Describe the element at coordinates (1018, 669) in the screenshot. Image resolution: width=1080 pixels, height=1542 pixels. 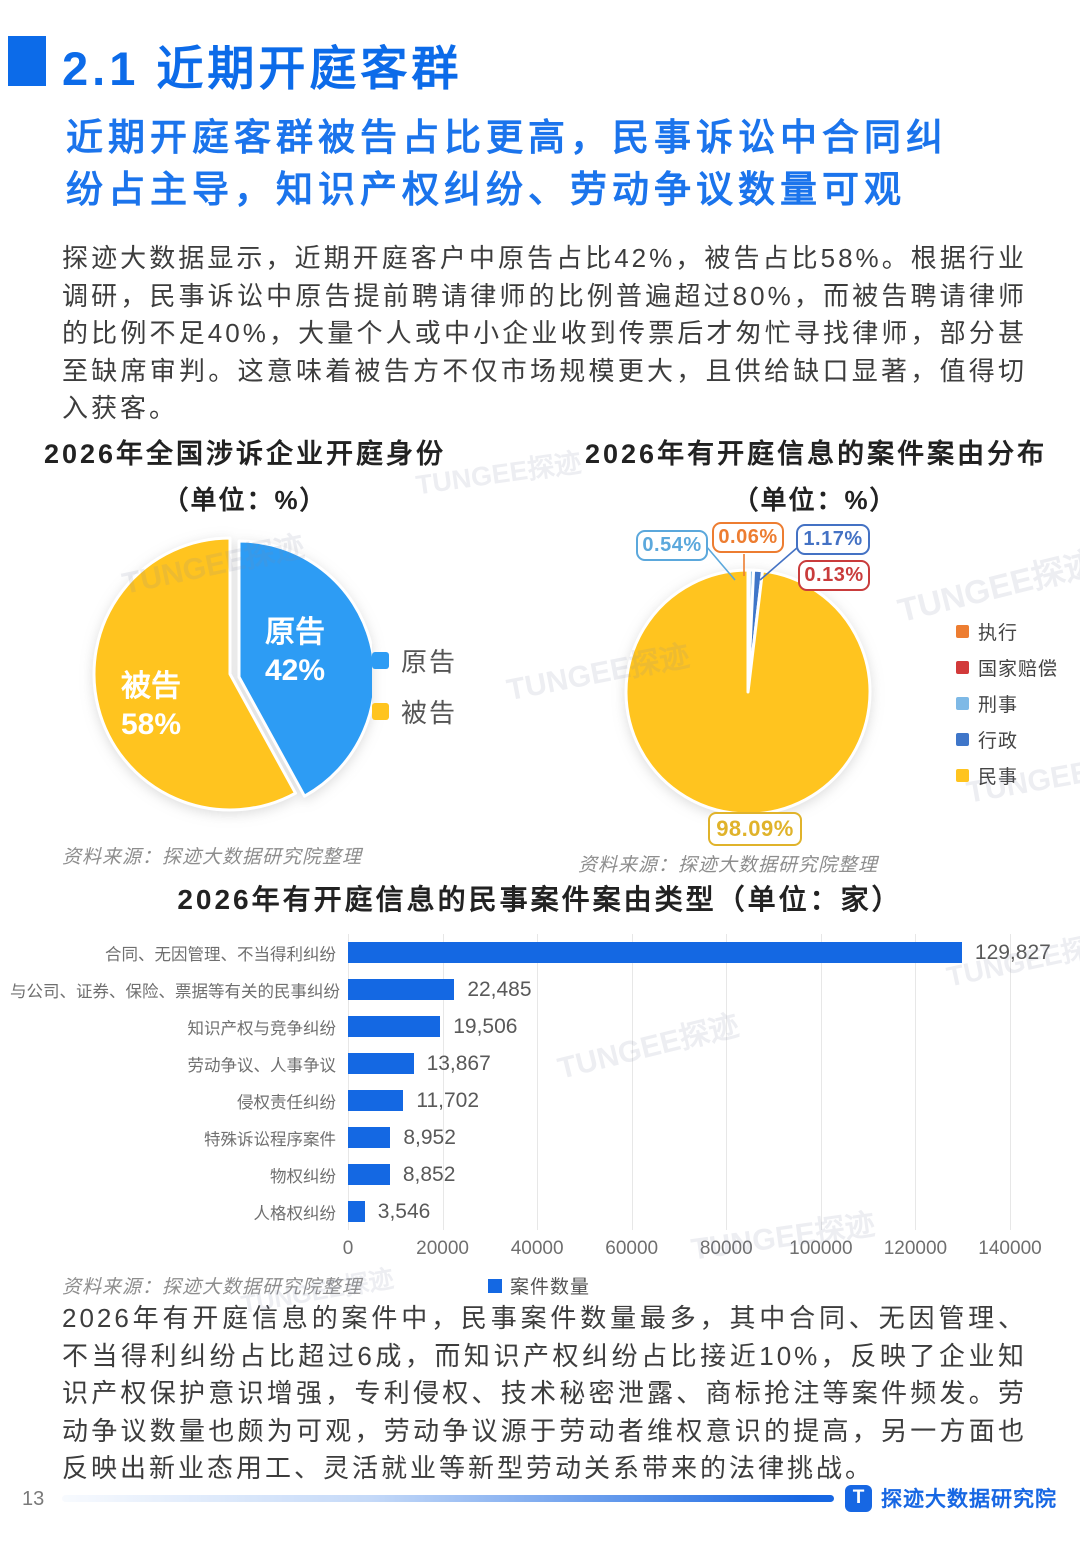
I see `legend-label: 国家赔偿` at that location.